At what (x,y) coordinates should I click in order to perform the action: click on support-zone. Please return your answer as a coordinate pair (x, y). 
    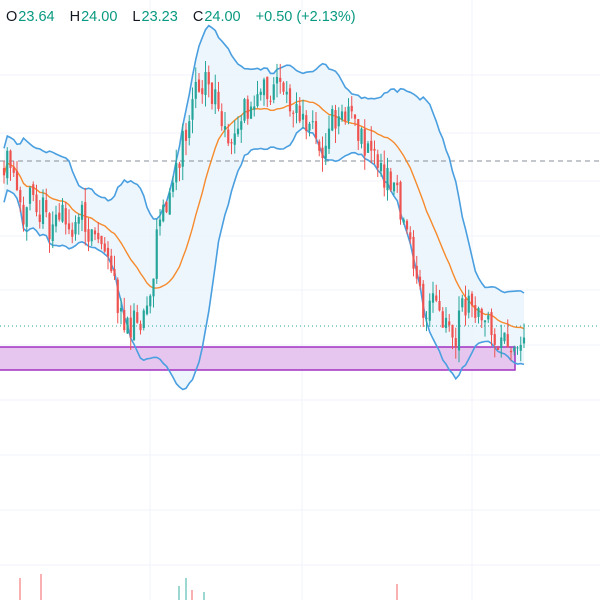
    Looking at the image, I should click on (258, 358).